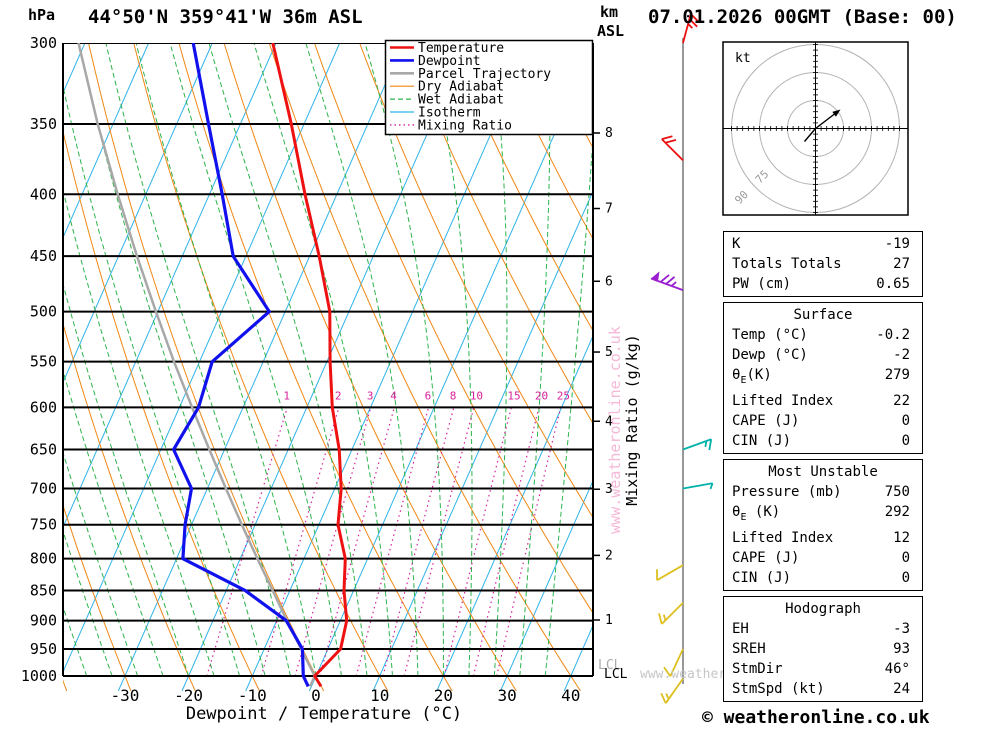 The height and width of the screenshot is (733, 1000). Describe the element at coordinates (428, 395) in the screenshot. I see `mixing-ratio-value-label: 6` at that location.